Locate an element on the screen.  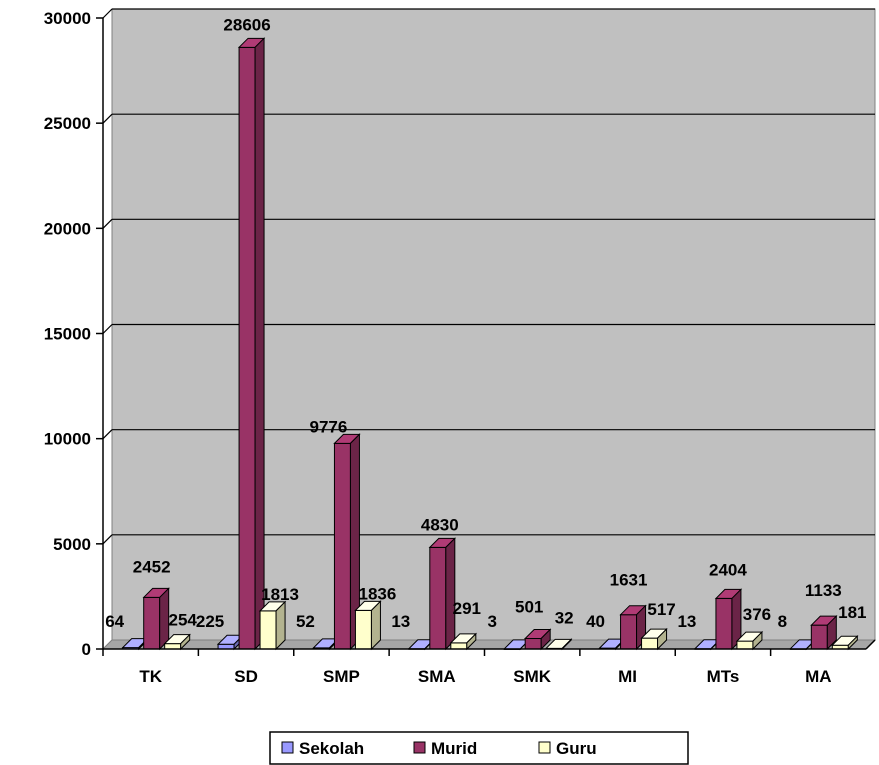
x-tick-label-smk: SMK is located at coordinates (532, 676).